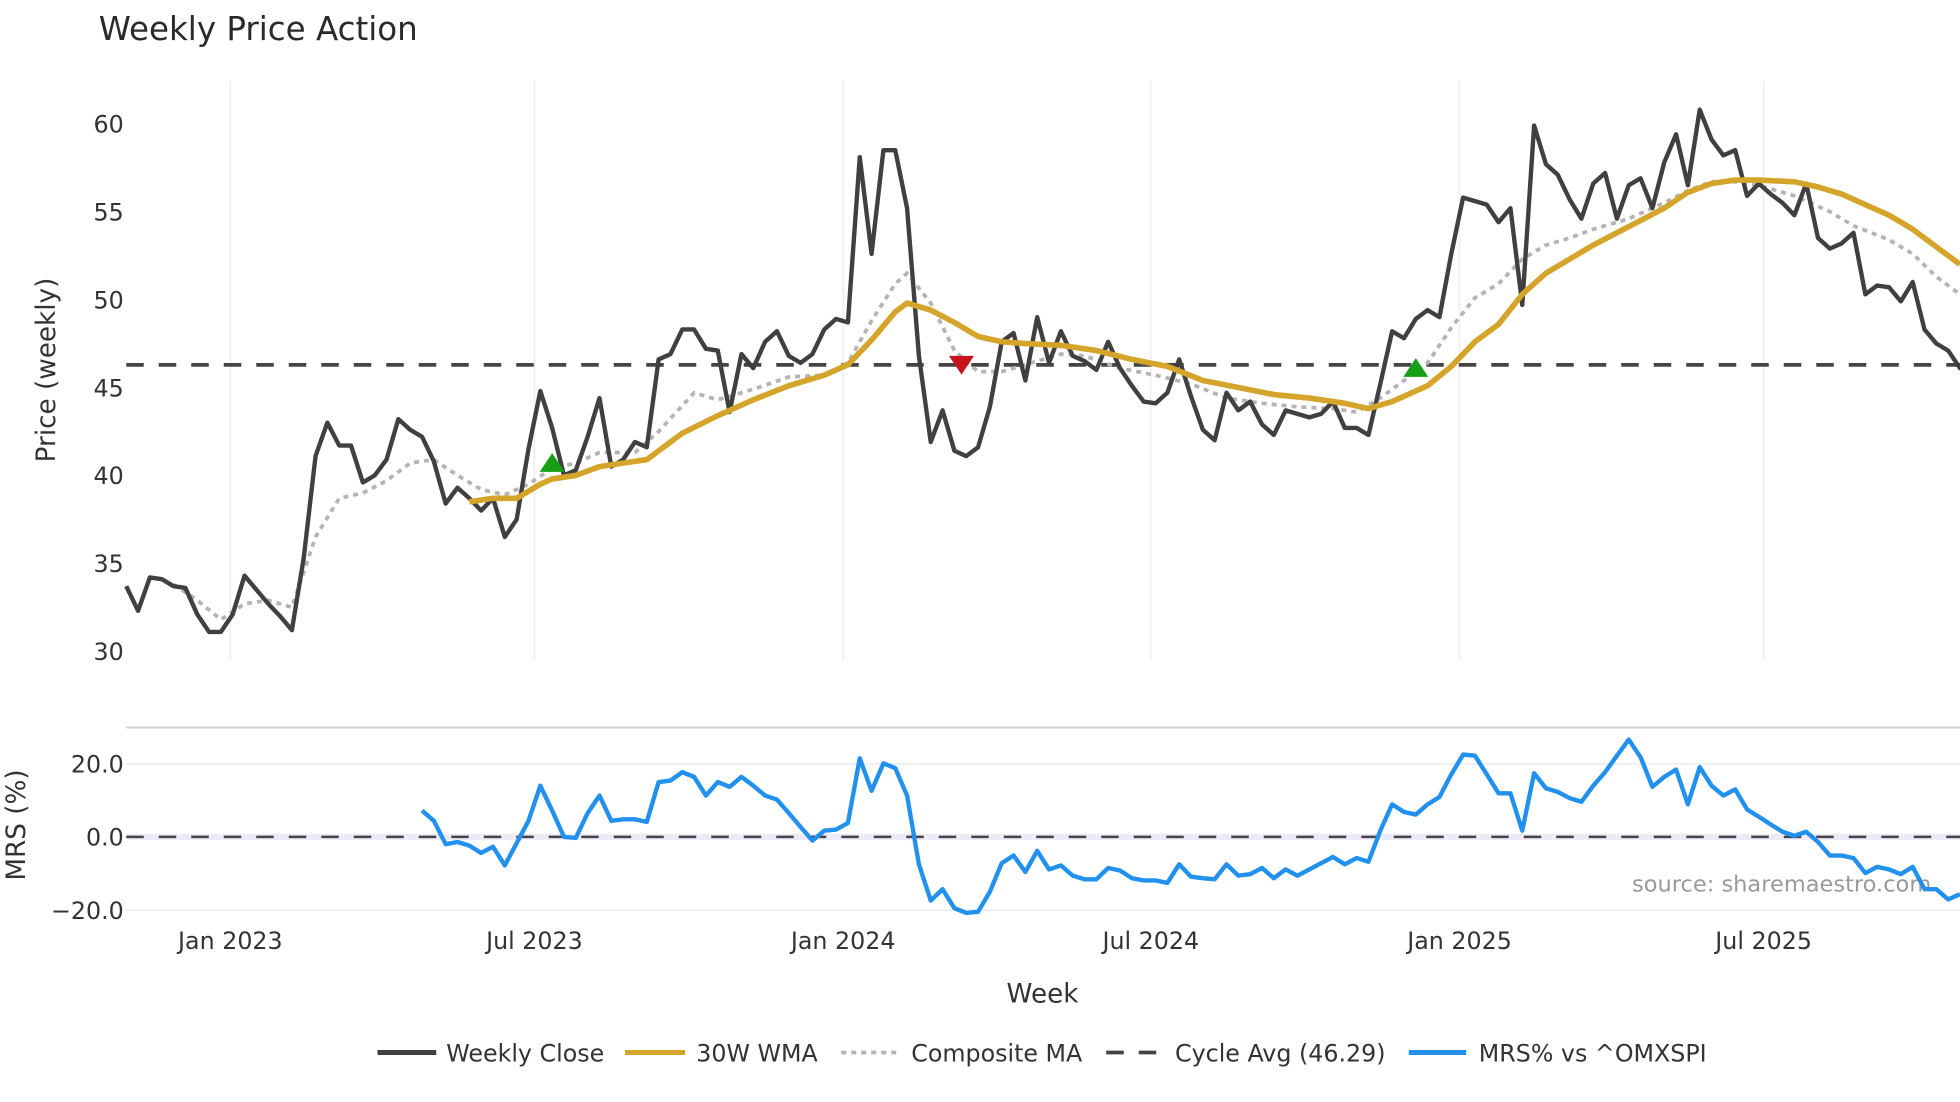 The image size is (1960, 1102). Describe the element at coordinates (109, 125) in the screenshot. I see `price-y-tick-label: 60` at that location.